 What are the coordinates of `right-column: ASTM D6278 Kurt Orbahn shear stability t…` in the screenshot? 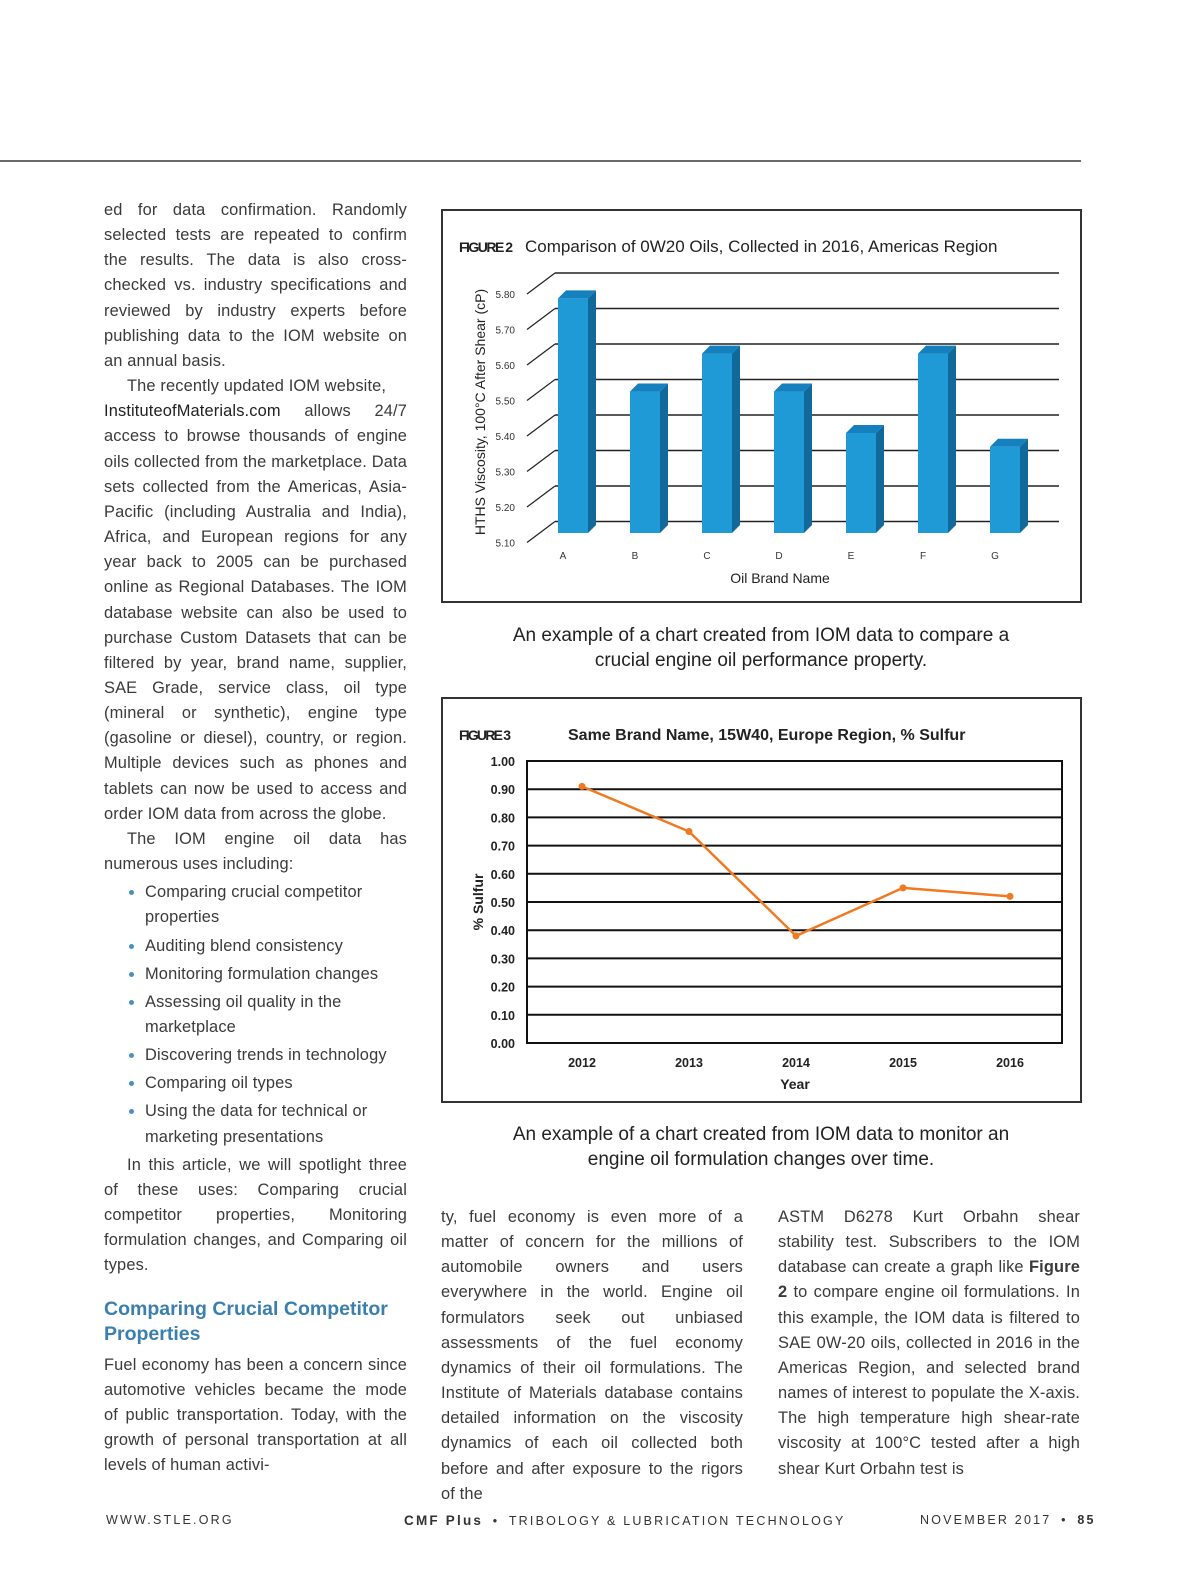 It's located at (929, 1343).